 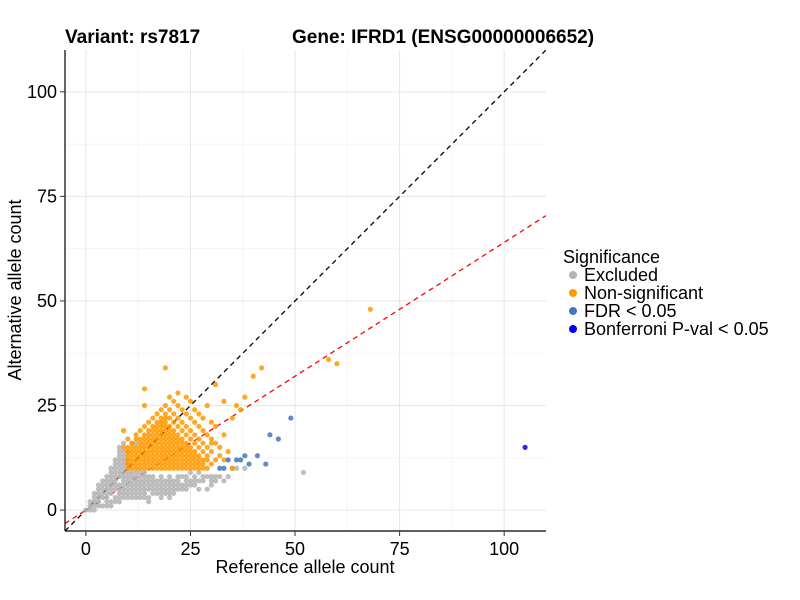 I want to click on y-tick-label: 75, so click(x=47, y=196).